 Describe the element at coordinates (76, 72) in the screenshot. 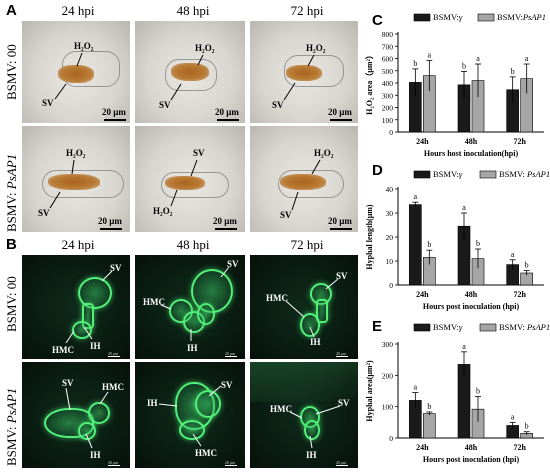

I see `micrograph-a-control-24: H₂O₂ SV 20 μm` at that location.